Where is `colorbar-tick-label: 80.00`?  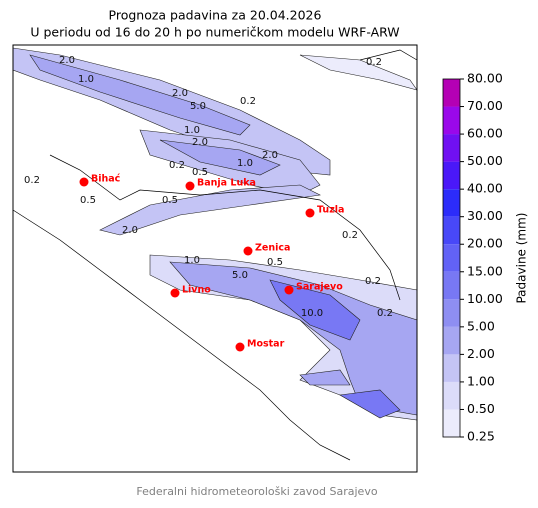 colorbar-tick-label: 80.00 is located at coordinates (485, 78).